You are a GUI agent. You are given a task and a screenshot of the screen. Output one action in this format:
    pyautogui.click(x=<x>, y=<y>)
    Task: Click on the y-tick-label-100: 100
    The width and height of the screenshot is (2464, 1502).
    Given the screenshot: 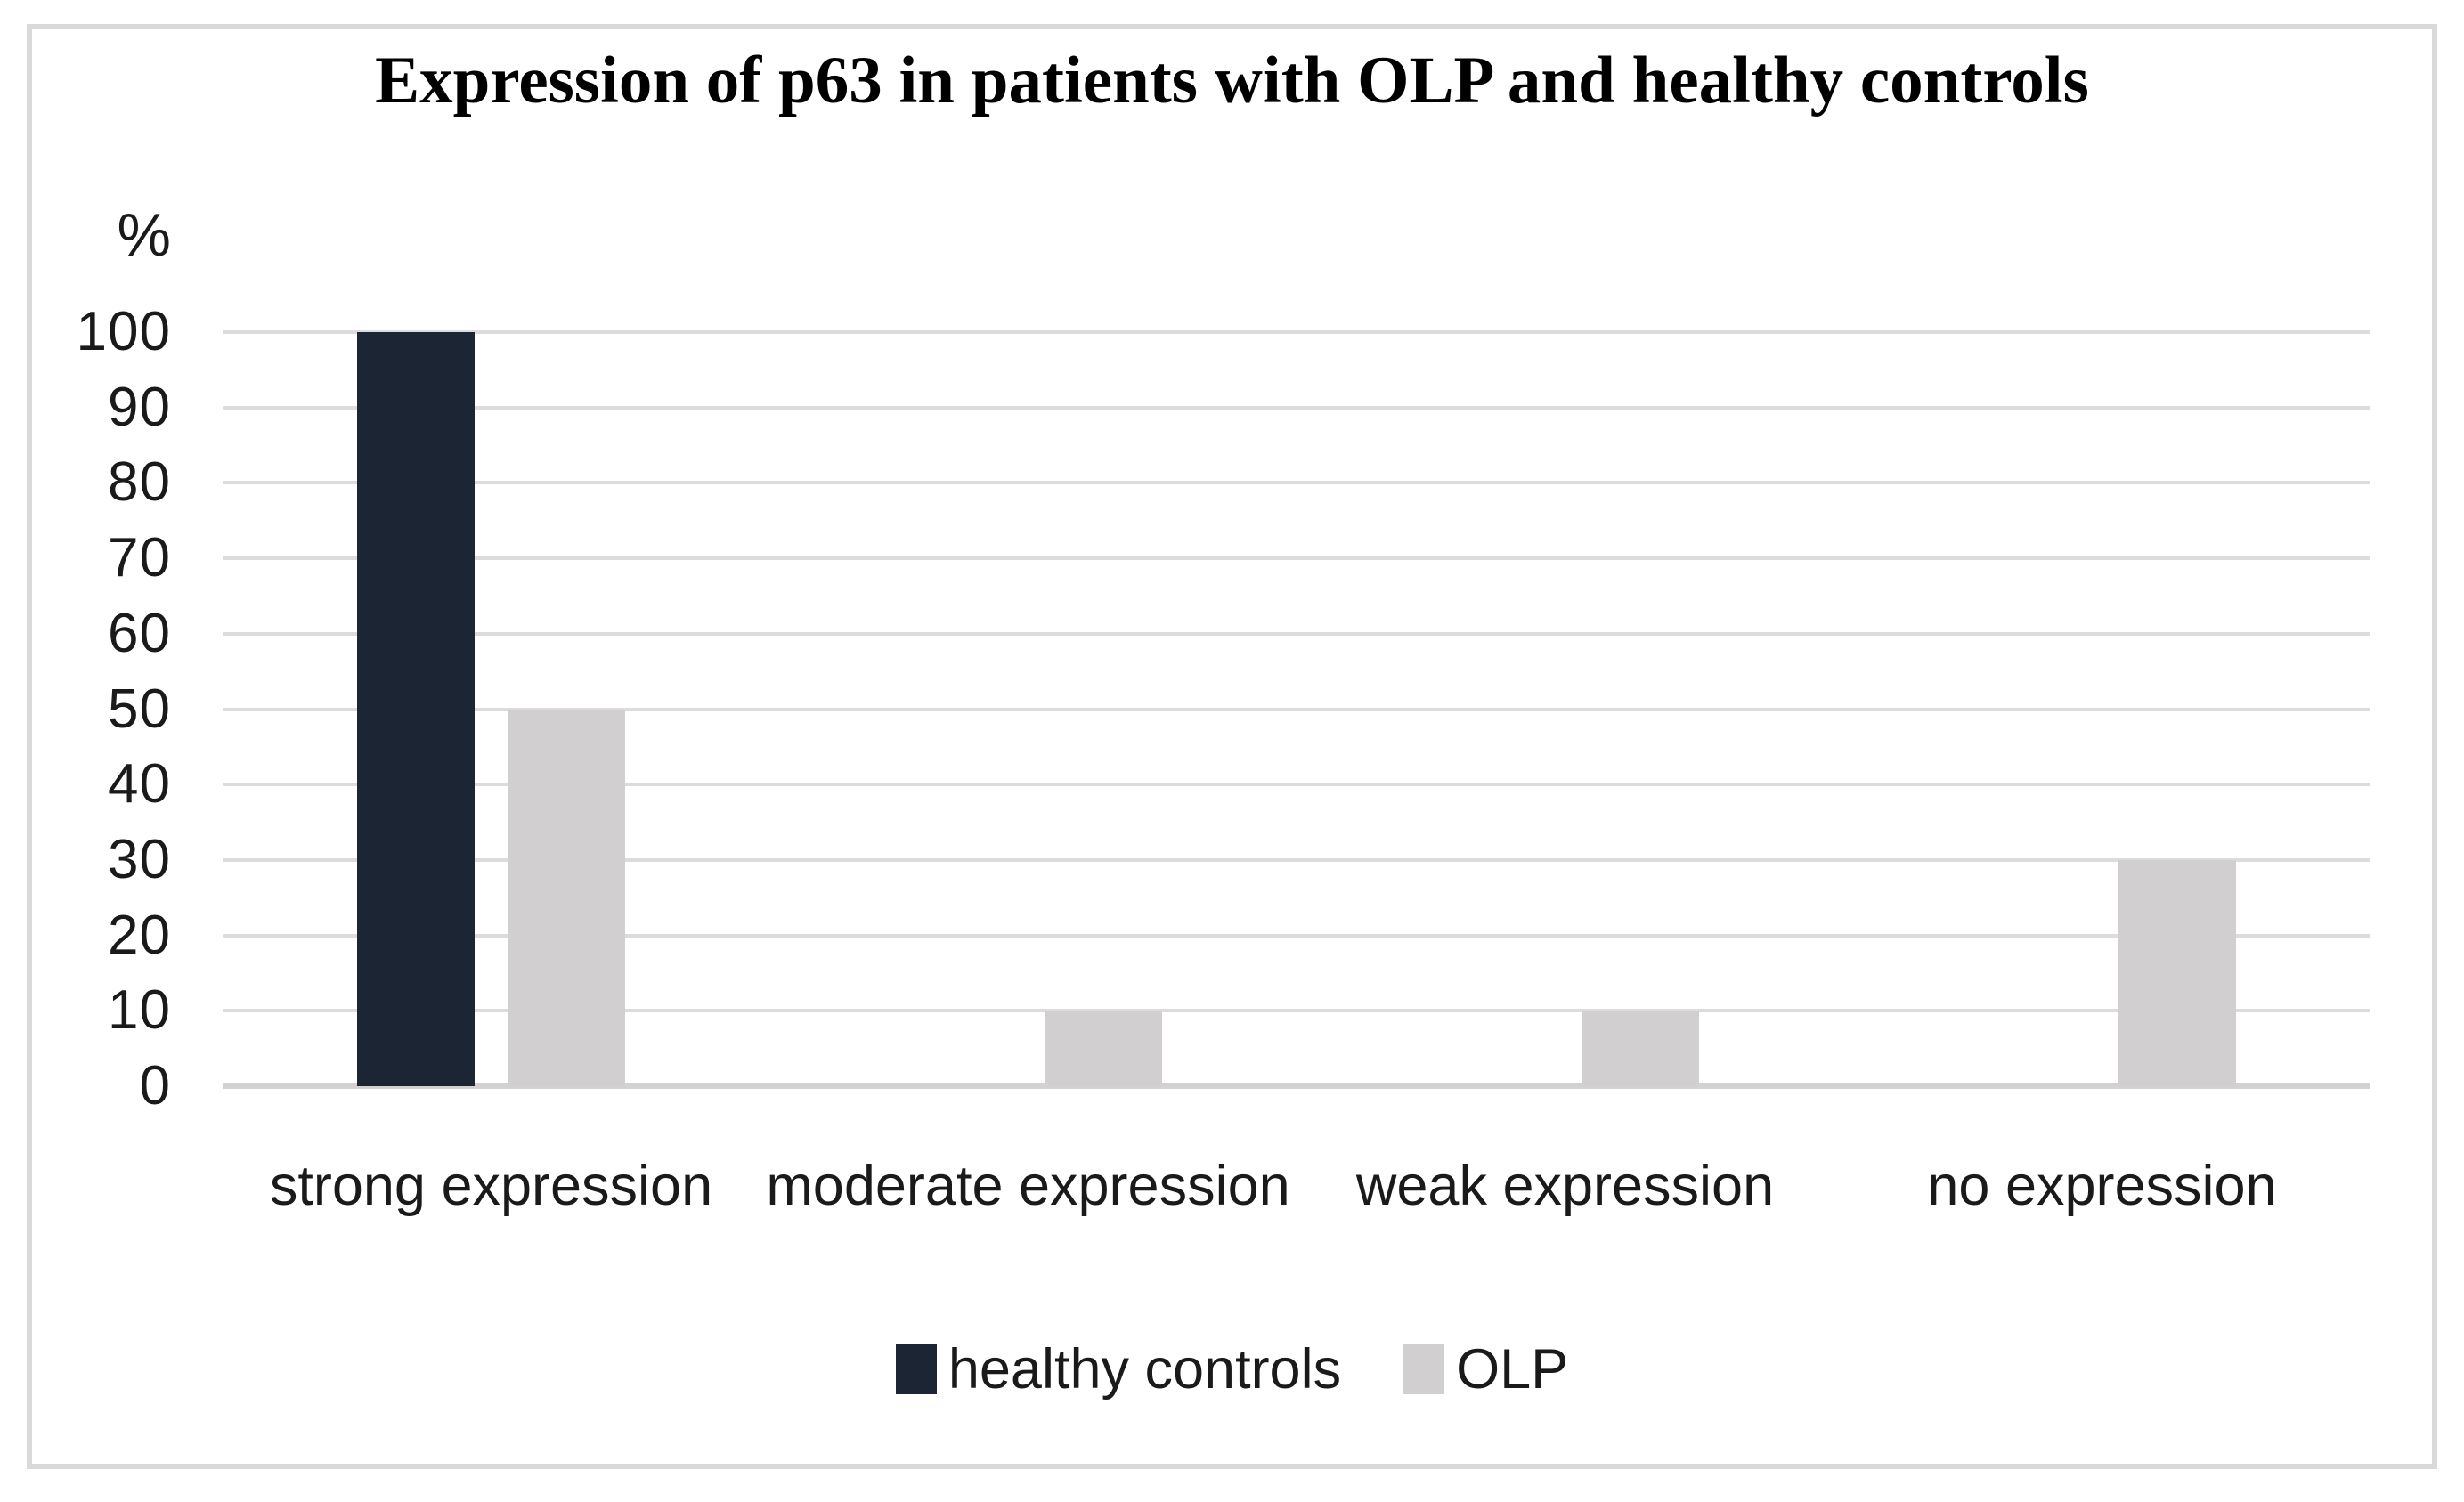 What is the action you would take?
    pyautogui.click(x=123, y=331)
    